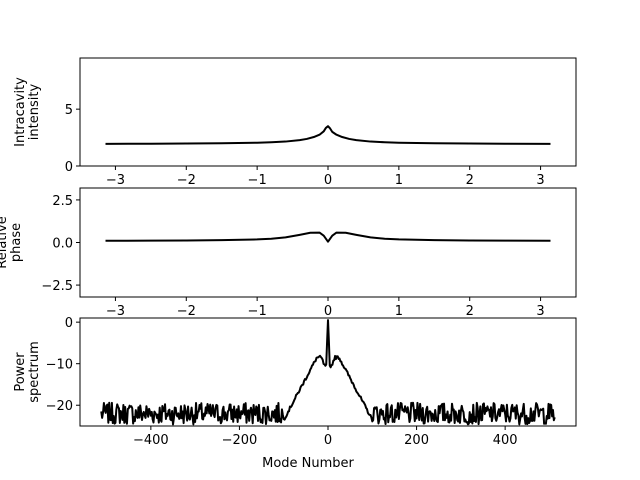 This screenshot has height=480, width=640. Describe the element at coordinates (5, 242) in the screenshot. I see `y-axis-label: Relative` at that location.